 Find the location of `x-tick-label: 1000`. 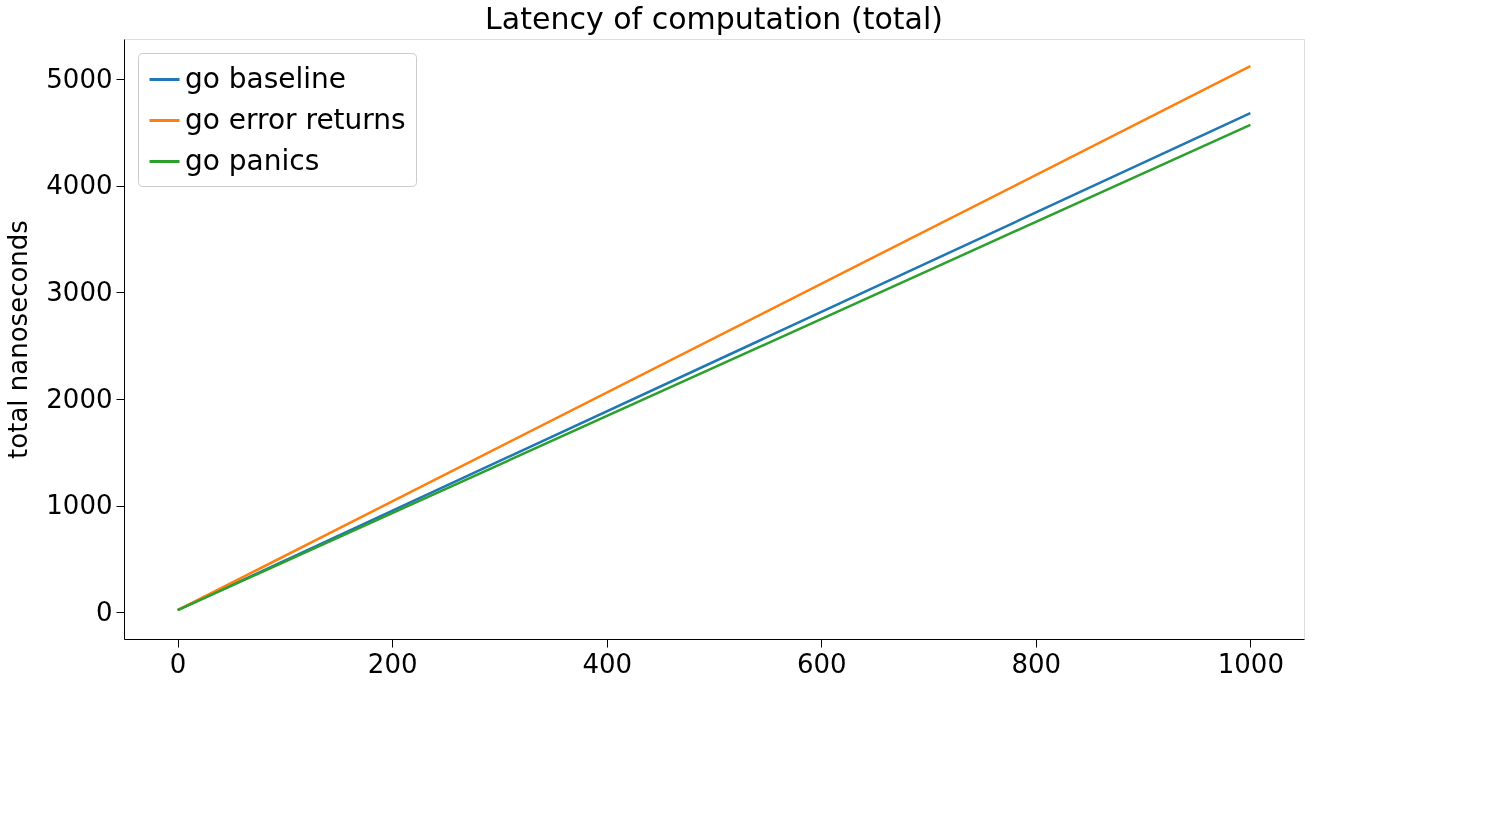

x-tick-label: 1000 is located at coordinates (1250, 663).